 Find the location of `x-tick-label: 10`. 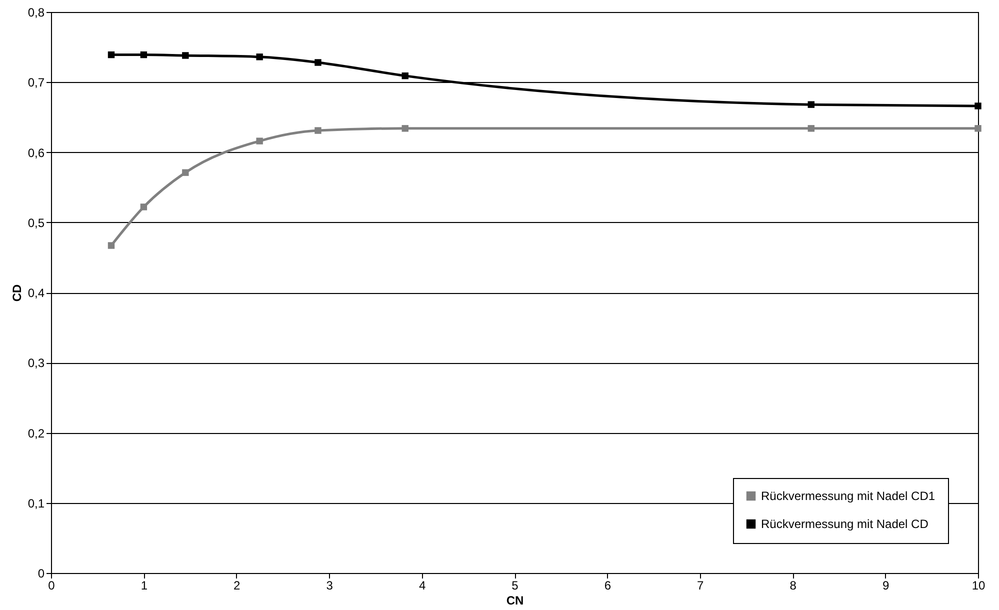

x-tick-label: 10 is located at coordinates (979, 585).